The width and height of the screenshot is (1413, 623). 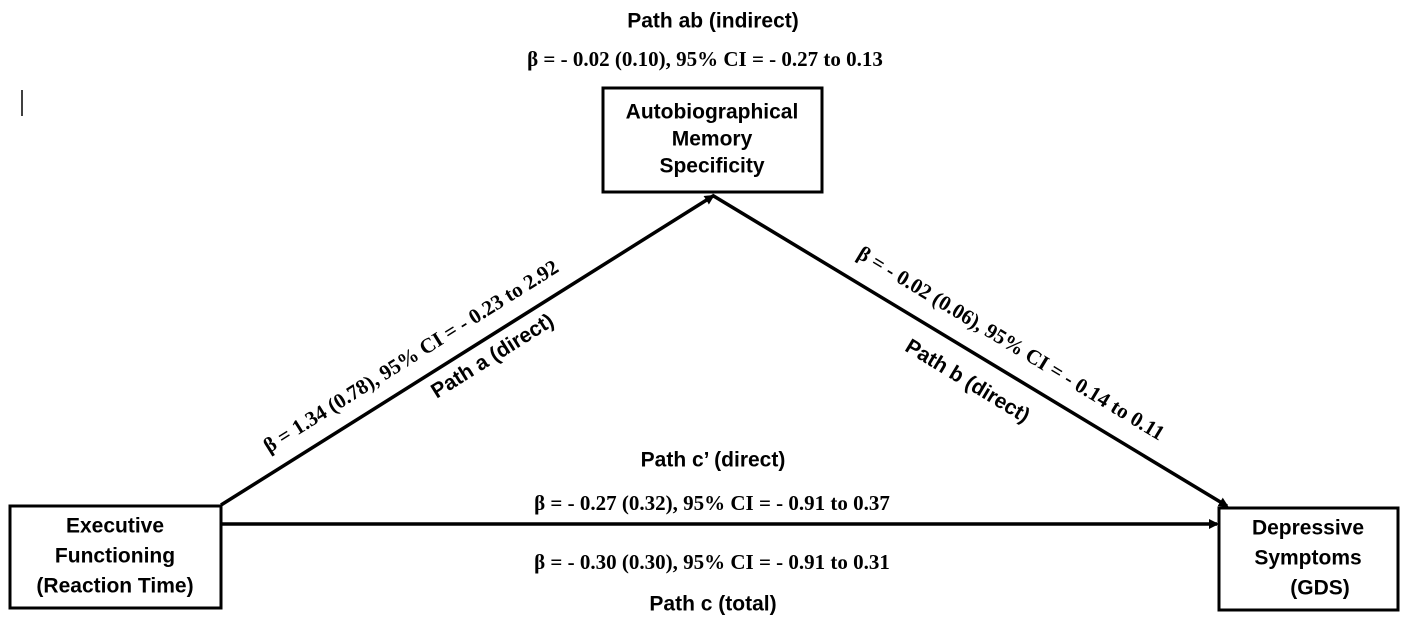 I want to click on node-label: Autobiographical, so click(x=712, y=112).